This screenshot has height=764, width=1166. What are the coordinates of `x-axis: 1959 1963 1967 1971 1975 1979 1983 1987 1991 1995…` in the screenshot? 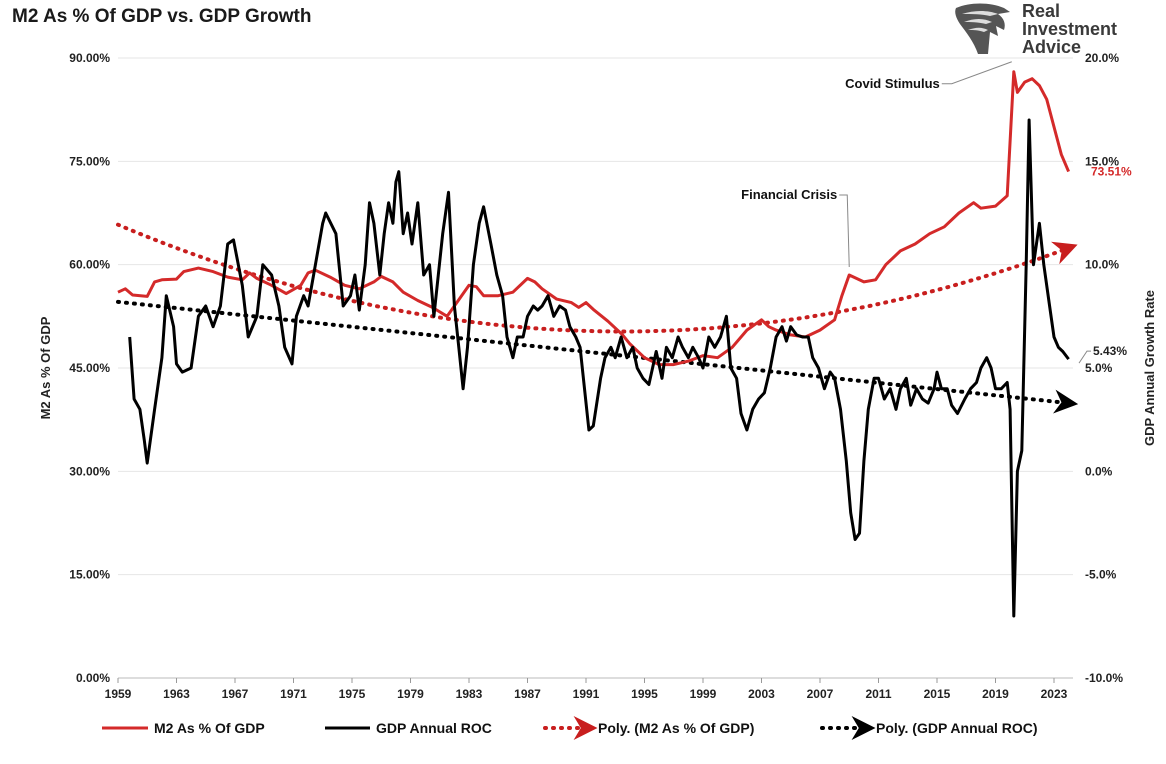 It's located at (589, 689).